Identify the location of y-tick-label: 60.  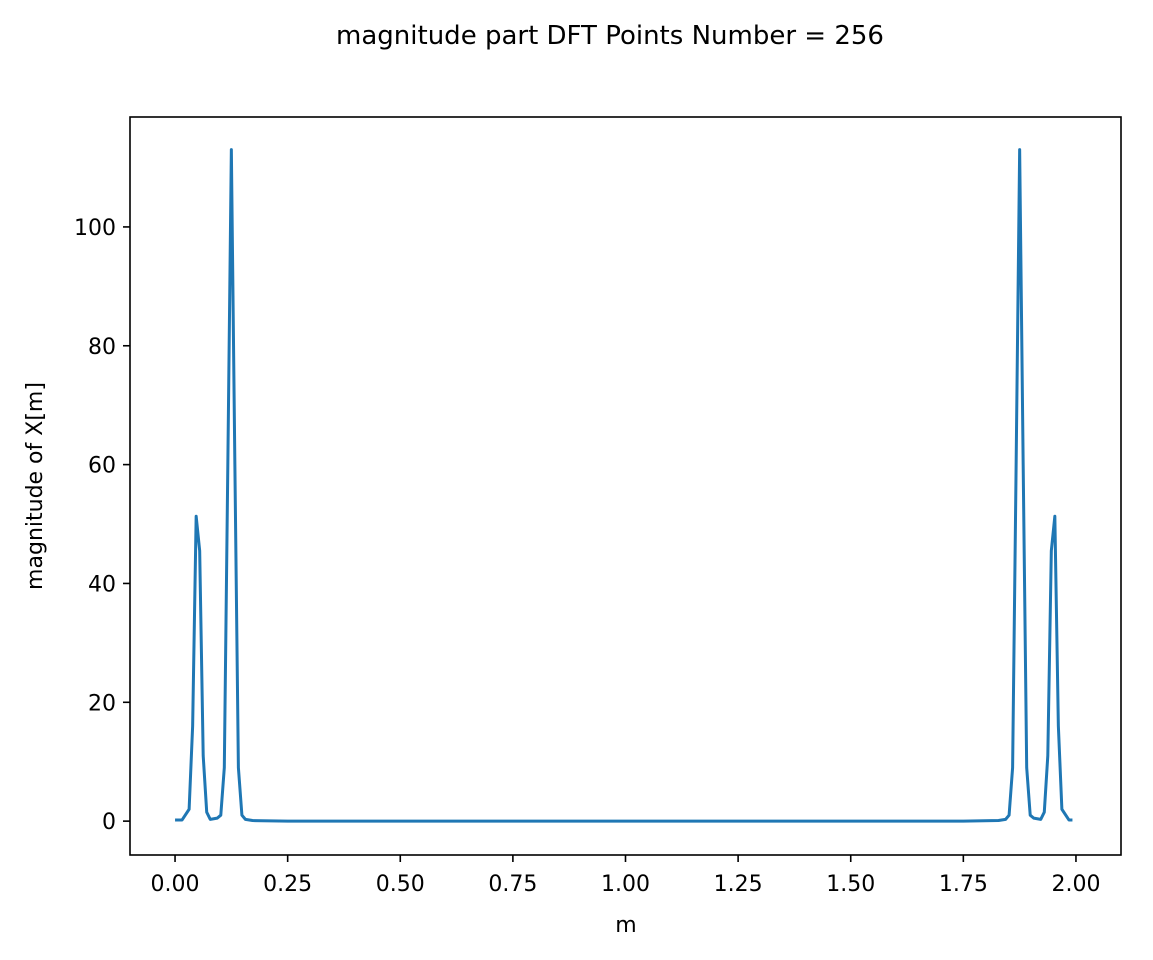
(102, 466).